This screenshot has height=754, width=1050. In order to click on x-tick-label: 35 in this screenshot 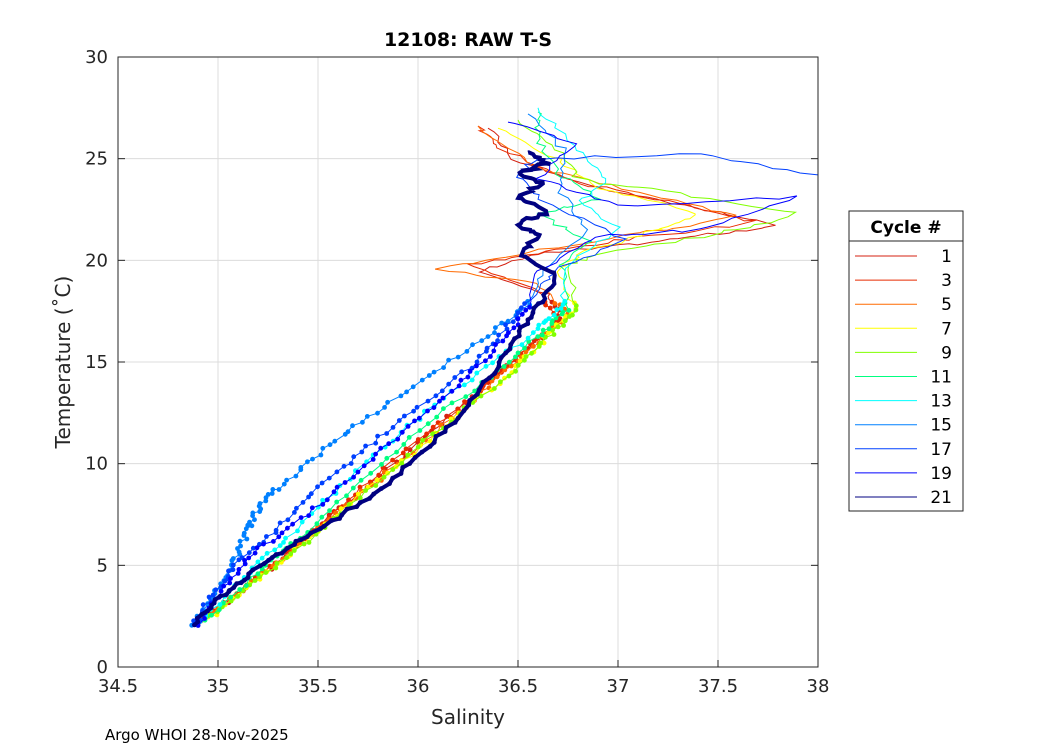, I will do `click(218, 686)`.